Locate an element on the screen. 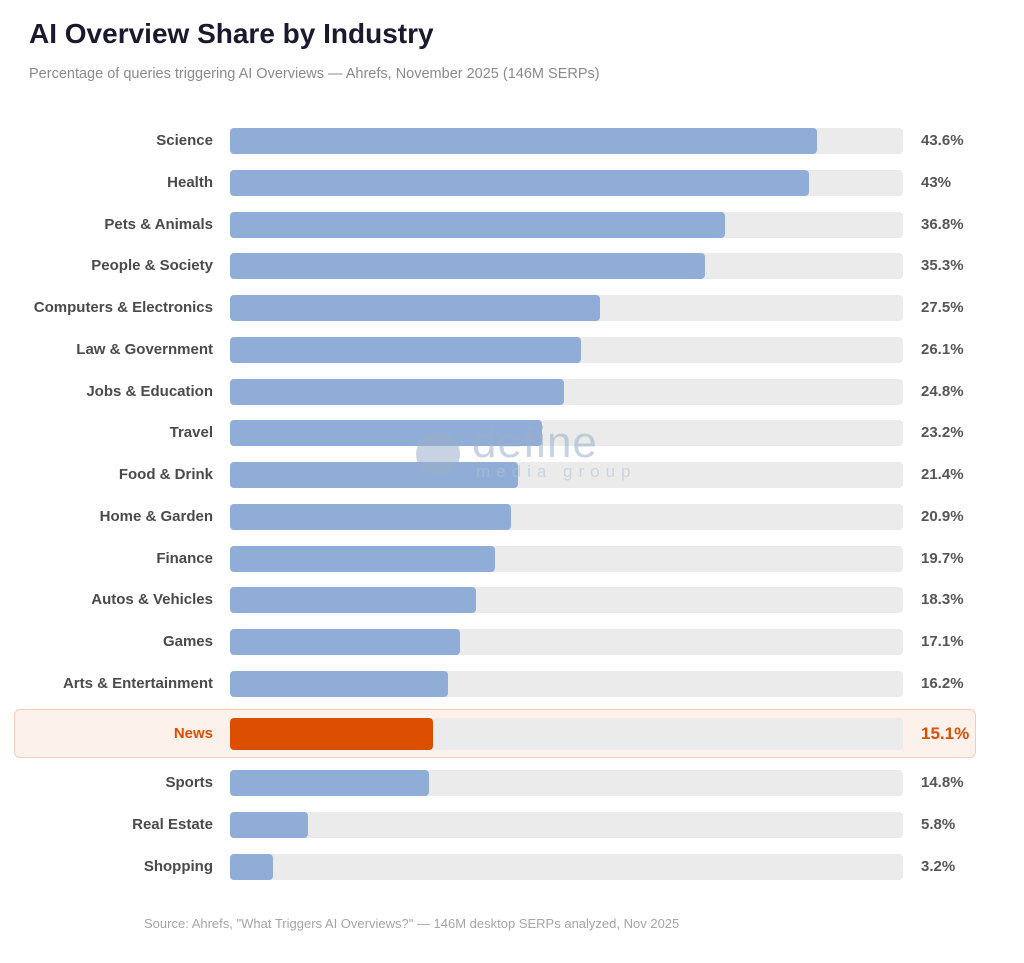 The image size is (1024, 963). bar-row: Travel 23.2% is located at coordinates (512, 433).